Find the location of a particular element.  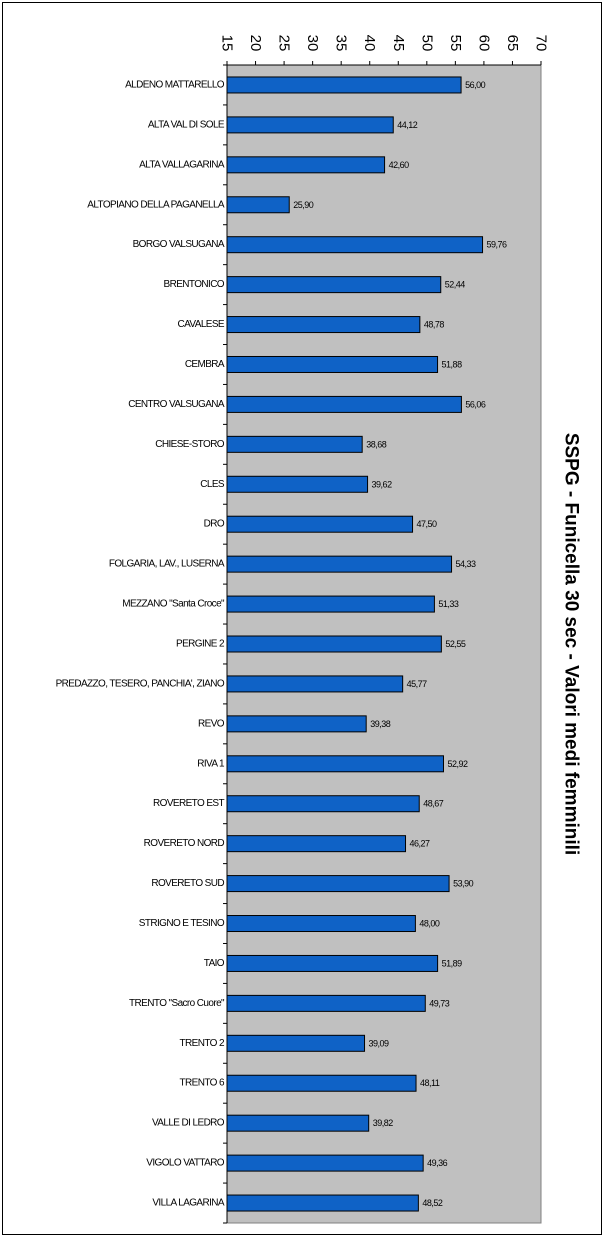

value-label: 56,06 is located at coordinates (475, 404).